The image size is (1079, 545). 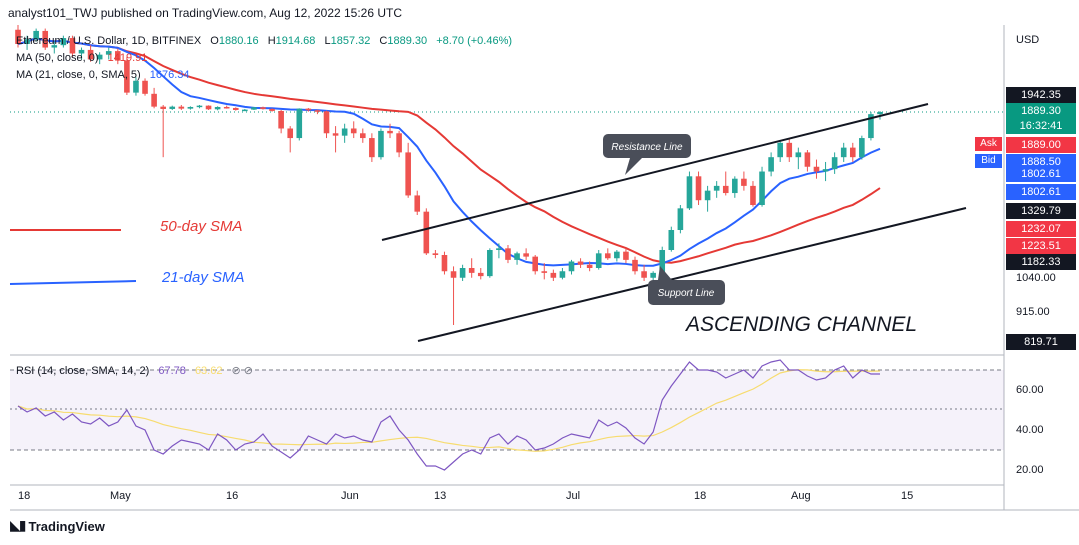 I want to click on tradingview-logo: ◣▮ TradingView, so click(x=57, y=526).